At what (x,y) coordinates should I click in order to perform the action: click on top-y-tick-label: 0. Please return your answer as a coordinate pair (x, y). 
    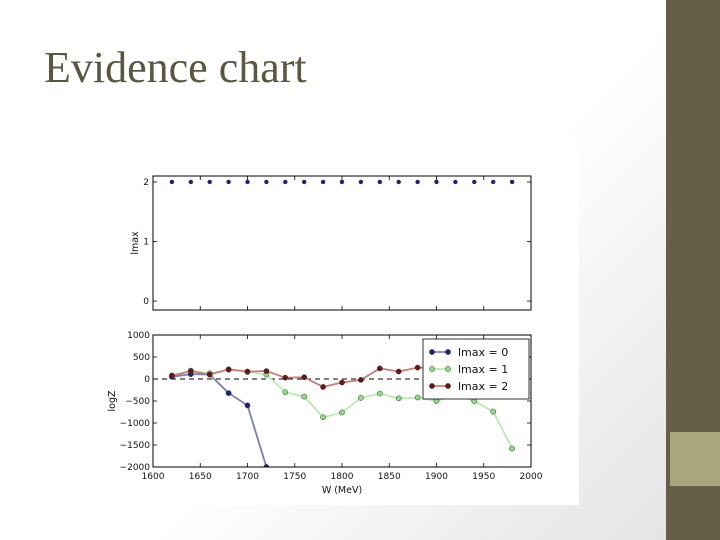
    Looking at the image, I should click on (146, 302).